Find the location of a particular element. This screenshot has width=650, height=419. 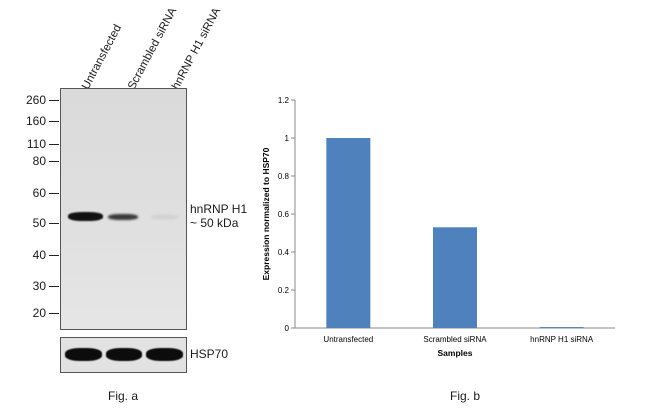

bar-scrambled-sirna is located at coordinates (455, 277).